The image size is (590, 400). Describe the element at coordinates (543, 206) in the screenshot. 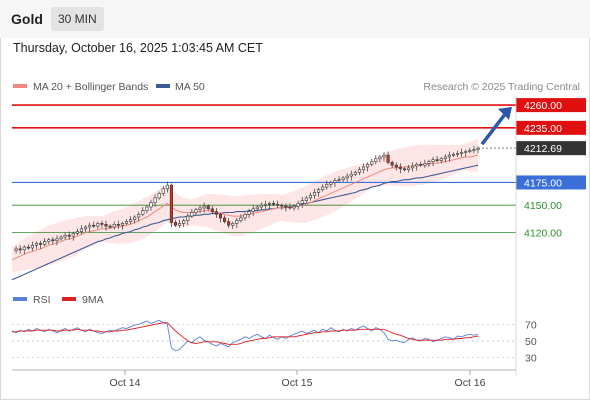

I see `level-label-4150.00: 4150.00` at that location.